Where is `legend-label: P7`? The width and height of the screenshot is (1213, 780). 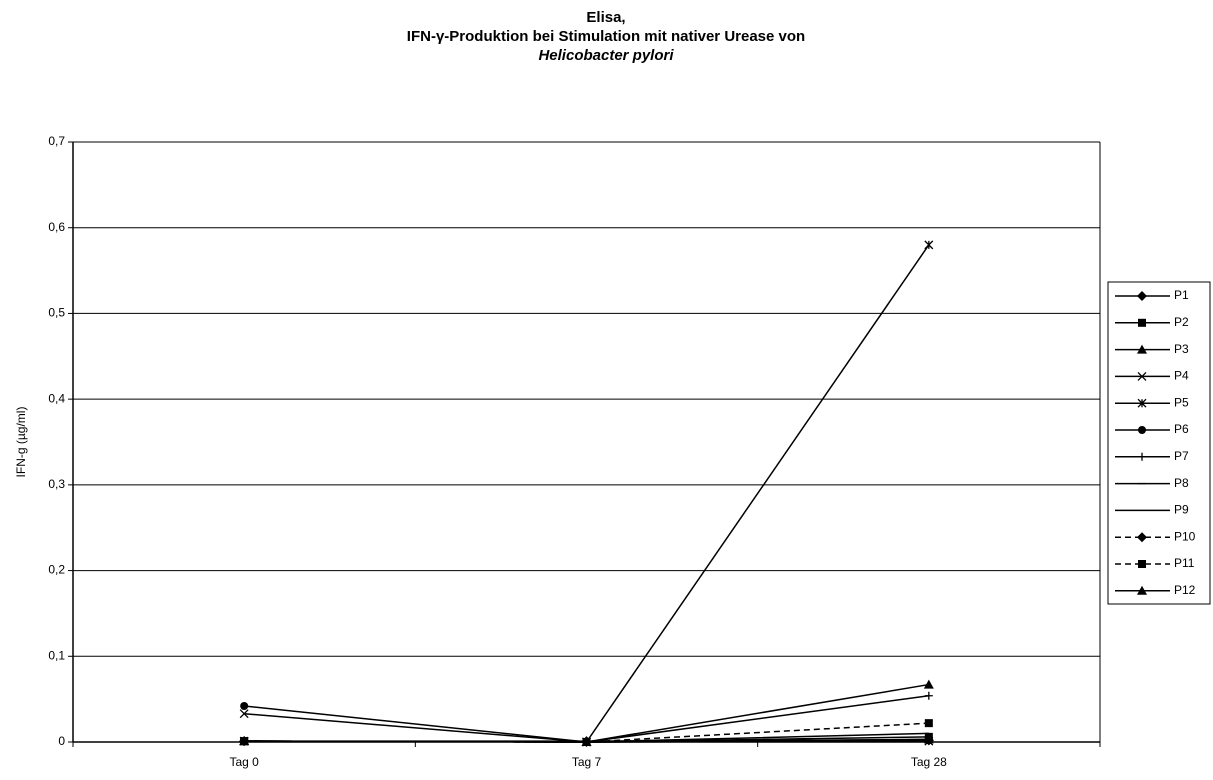
legend-label: P7 is located at coordinates (1181, 456).